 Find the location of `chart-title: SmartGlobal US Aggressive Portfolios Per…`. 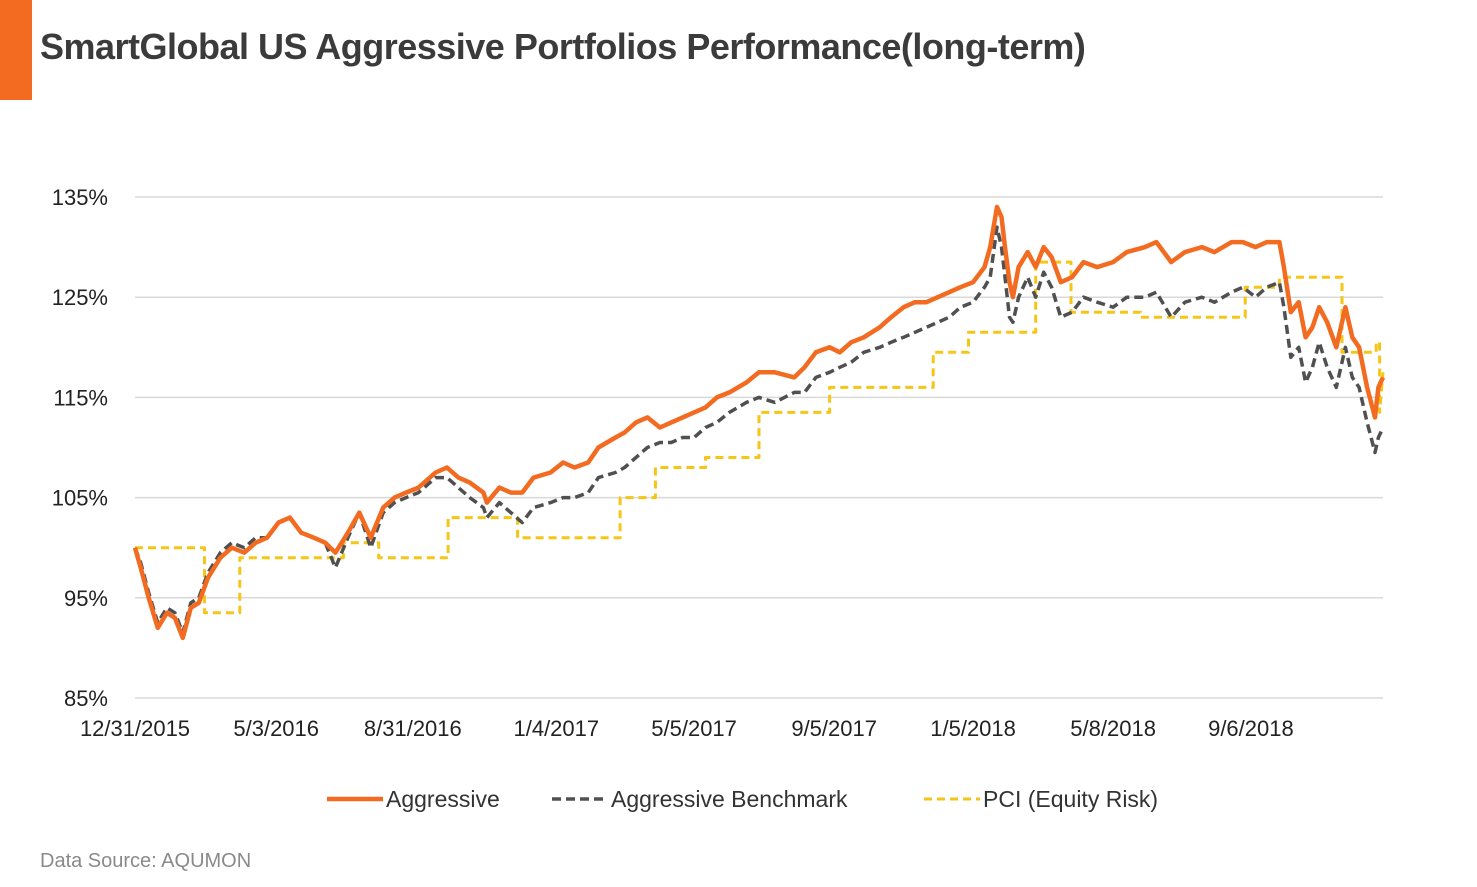

chart-title: SmartGlobal US Aggressive Portfolios Per… is located at coordinates (563, 46).